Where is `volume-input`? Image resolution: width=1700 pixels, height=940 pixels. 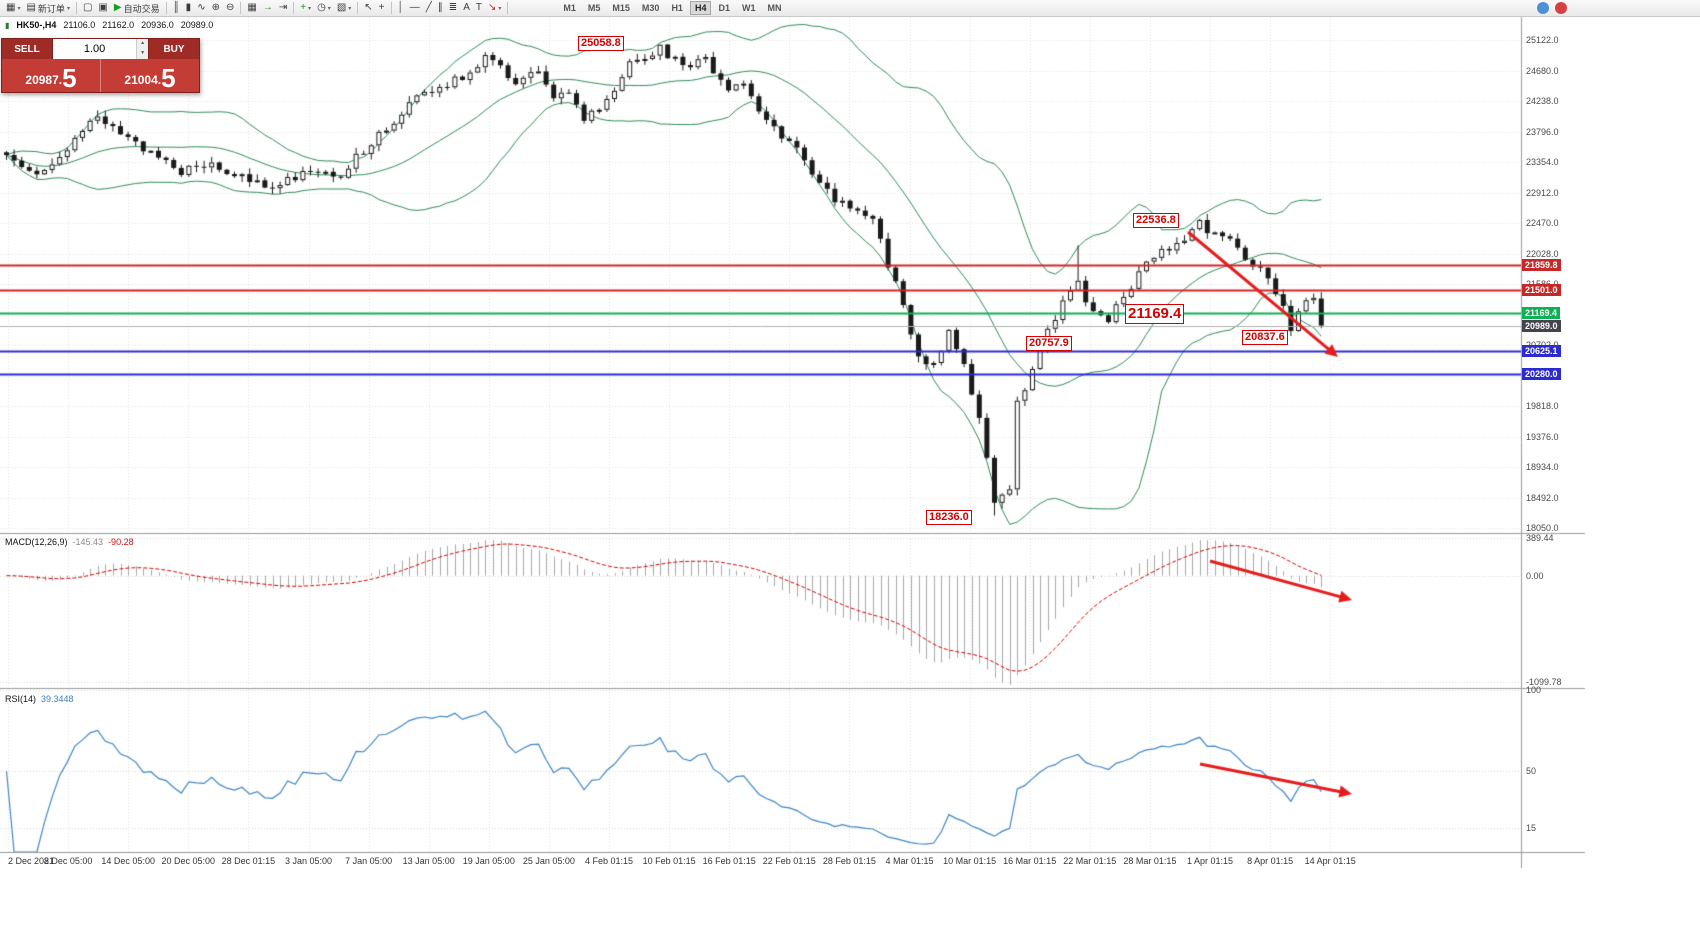
volume-input is located at coordinates (95, 49).